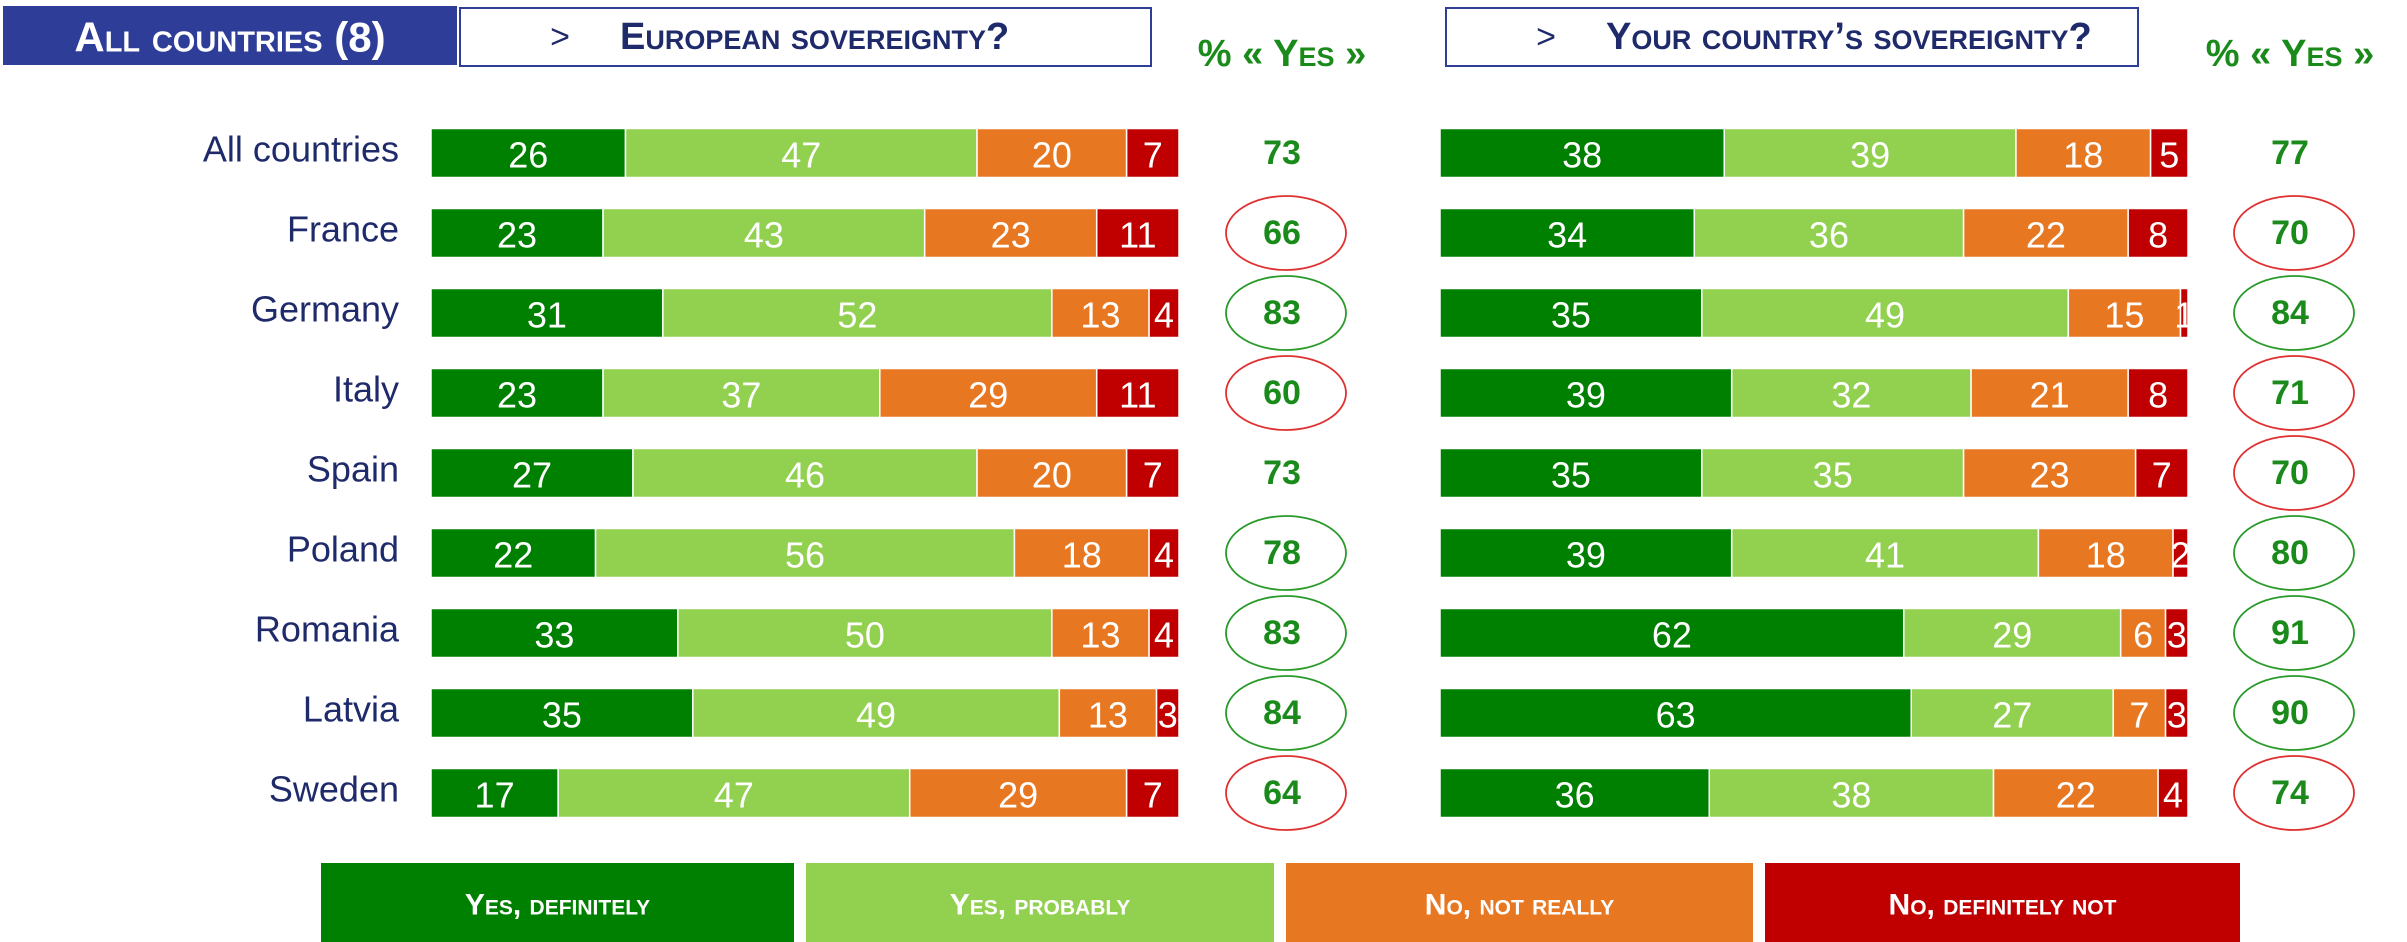 The width and height of the screenshot is (2407, 942). I want to click on total-value: 80, so click(2290, 553).